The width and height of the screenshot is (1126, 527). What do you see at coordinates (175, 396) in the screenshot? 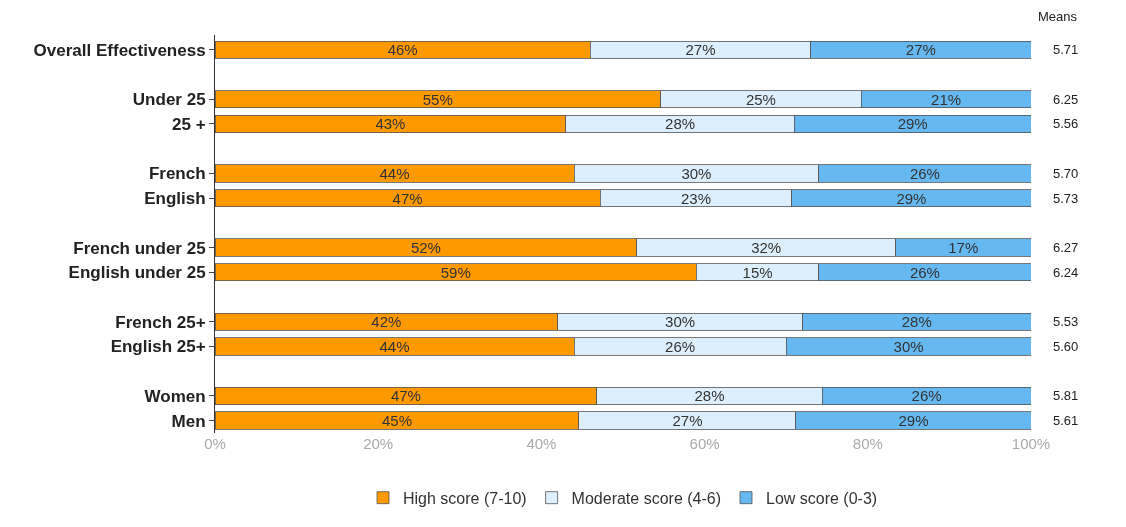
I see `y-tick-label: Women` at bounding box center [175, 396].